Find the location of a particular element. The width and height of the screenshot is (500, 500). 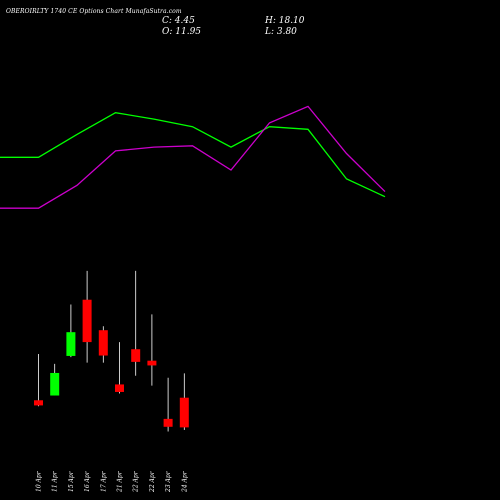

close-value: C: 4.45 is located at coordinates (178, 21).